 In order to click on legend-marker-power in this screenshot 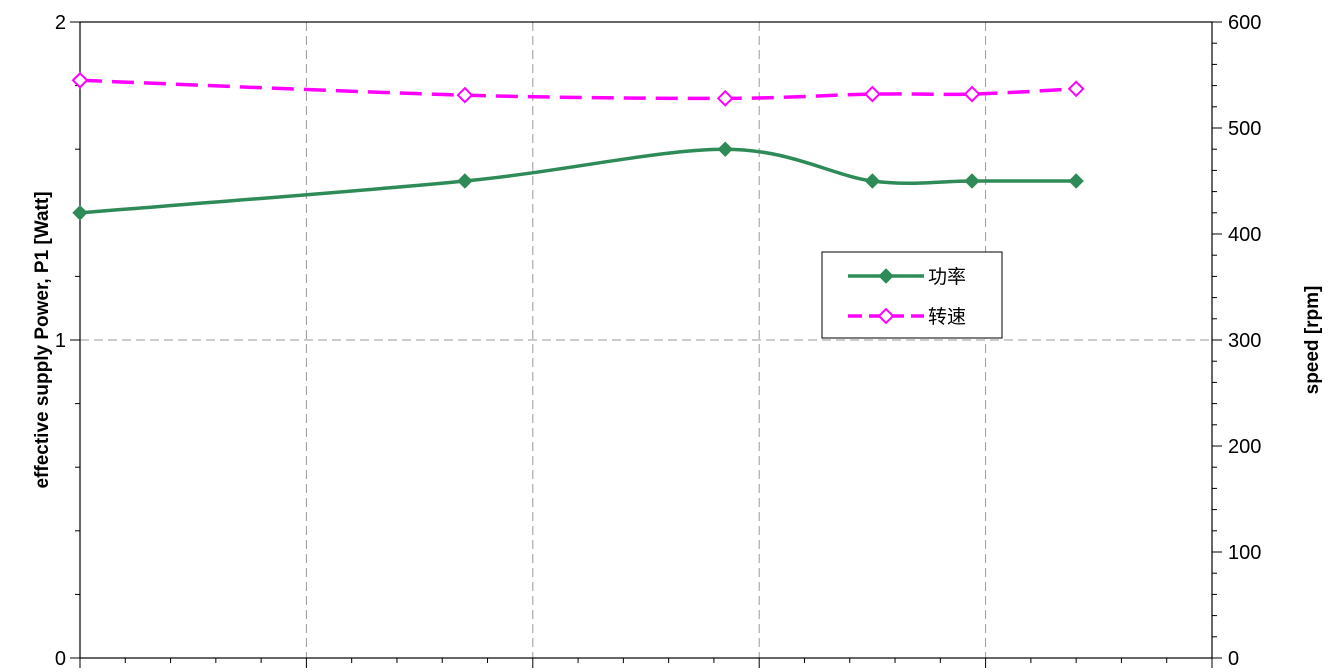, I will do `click(886, 276)`.